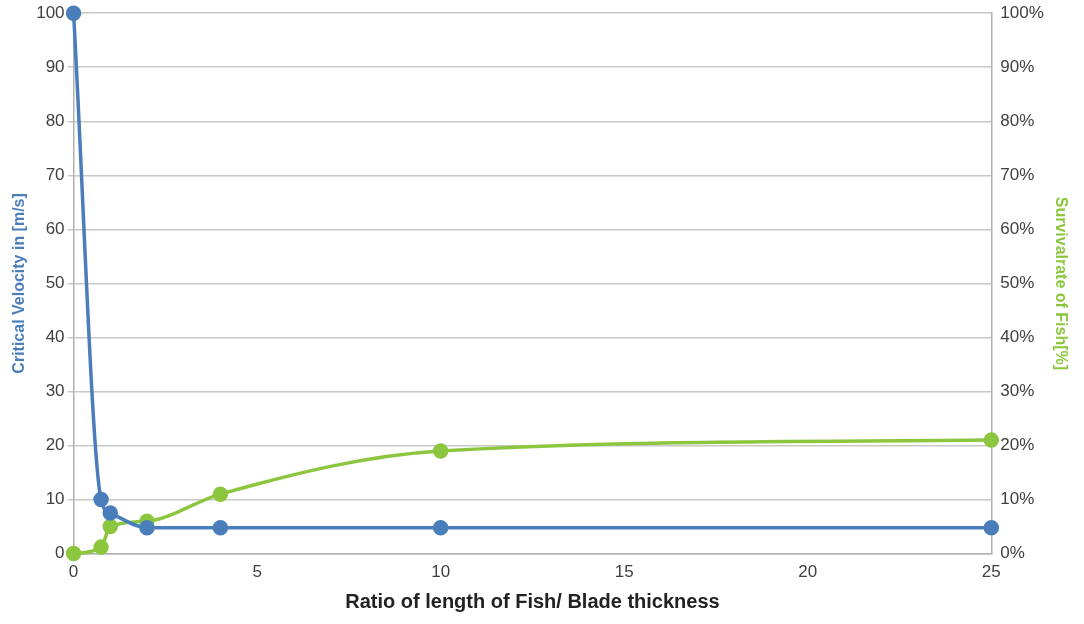 The width and height of the screenshot is (1084, 624). I want to click on y2-tick-label: 100%, so click(1022, 12).